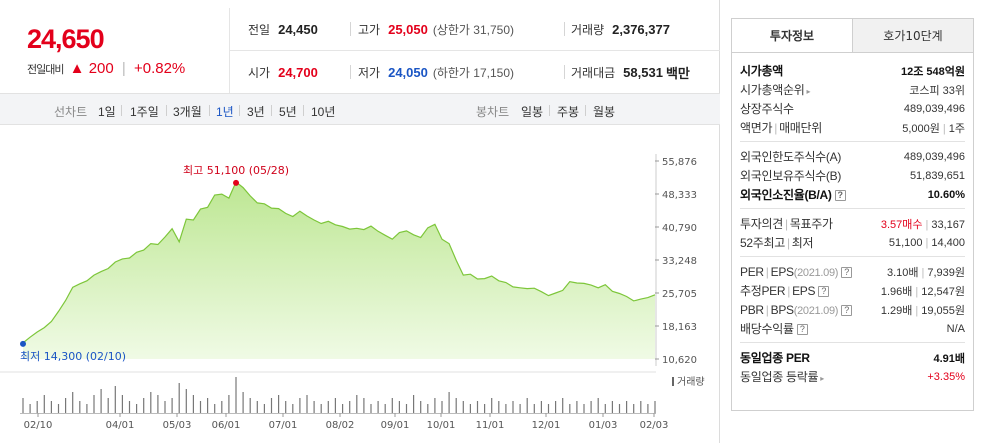  I want to click on open-price: 시가 24,700, so click(283, 72).